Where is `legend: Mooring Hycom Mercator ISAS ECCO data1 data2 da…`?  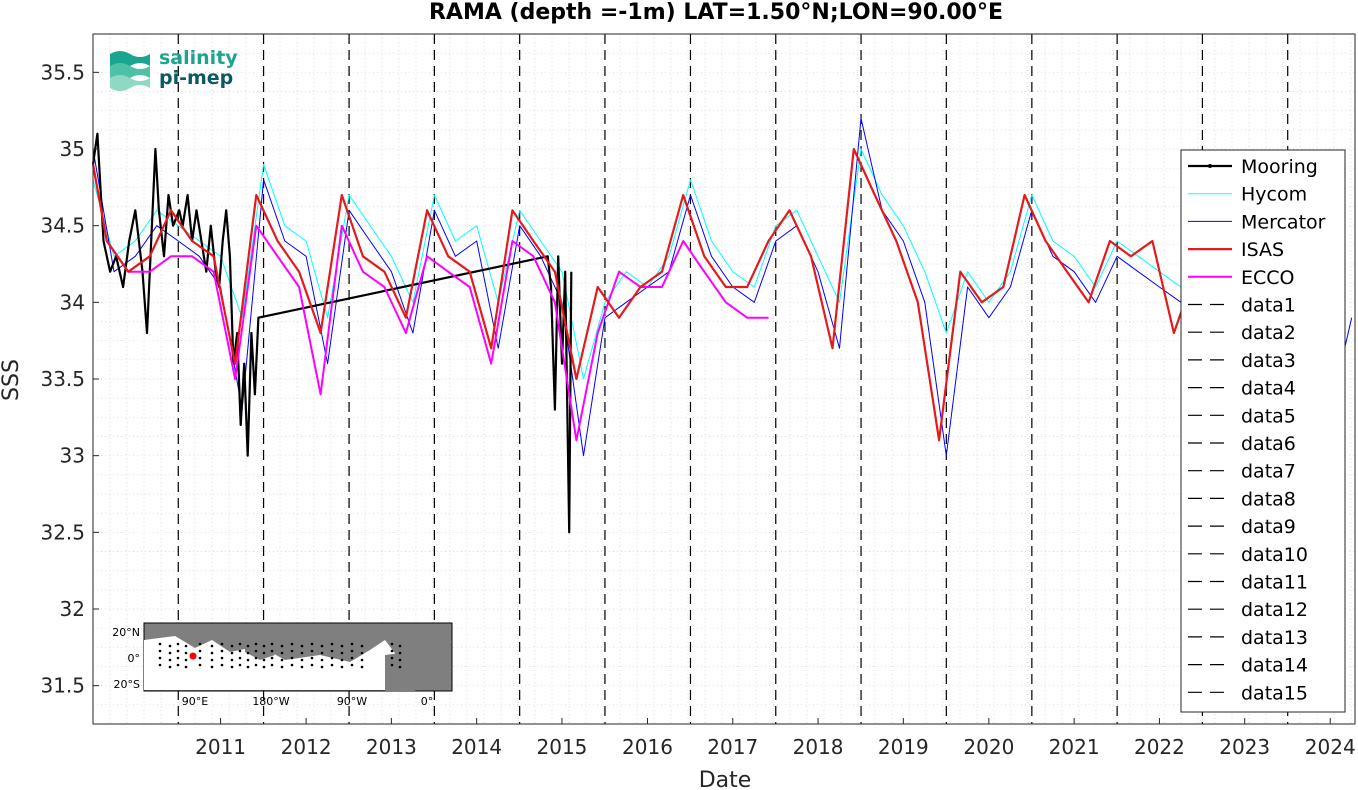 legend: Mooring Hycom Mercator ISAS ECCO data1 data2 da… is located at coordinates (1263, 431).